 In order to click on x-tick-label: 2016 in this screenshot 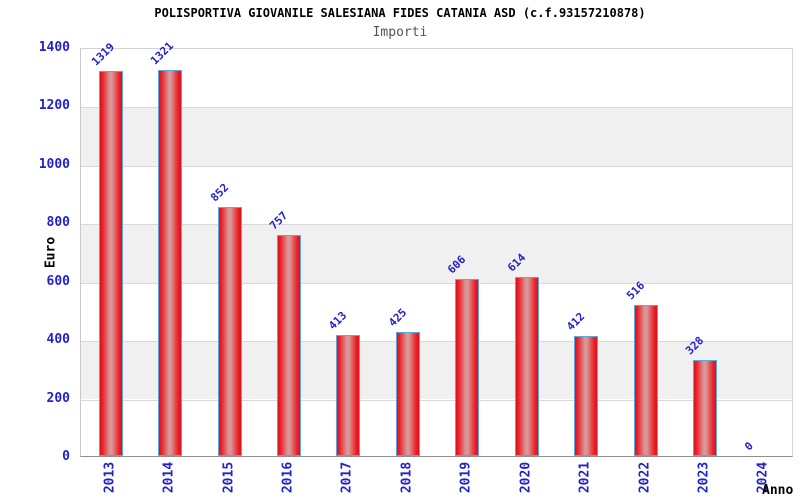, I will do `click(288, 477)`.